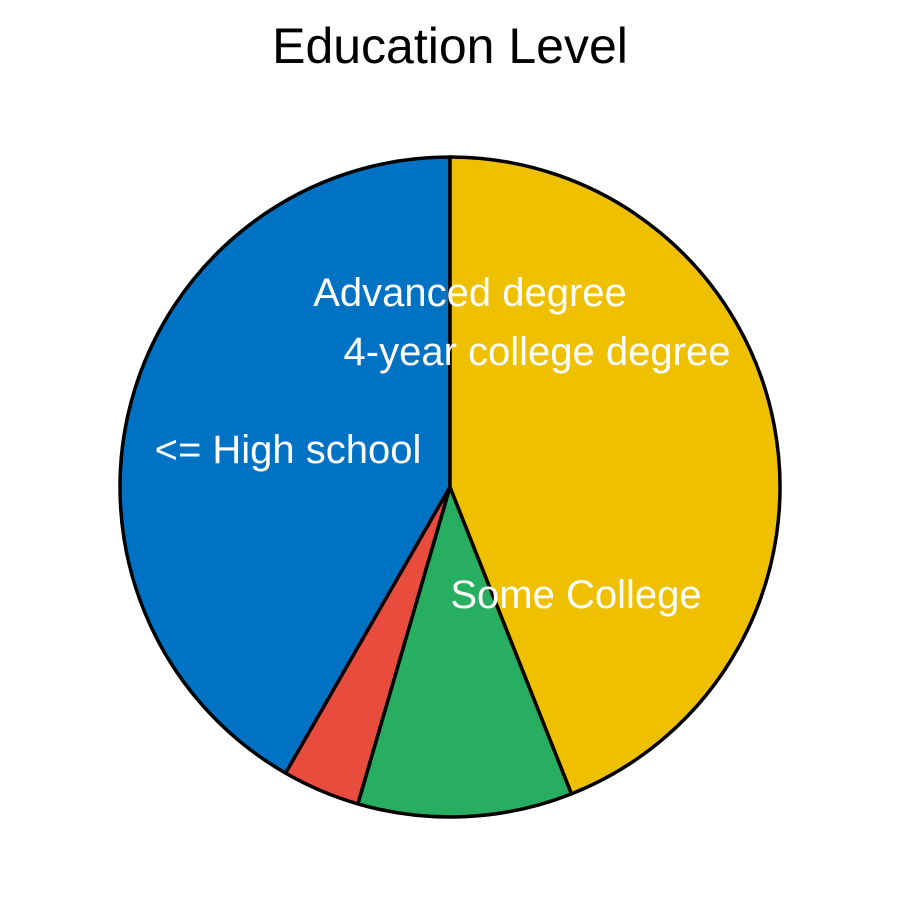 This screenshot has height=900, width=900. I want to click on slice-label-high-school: <= High school, so click(288, 450).